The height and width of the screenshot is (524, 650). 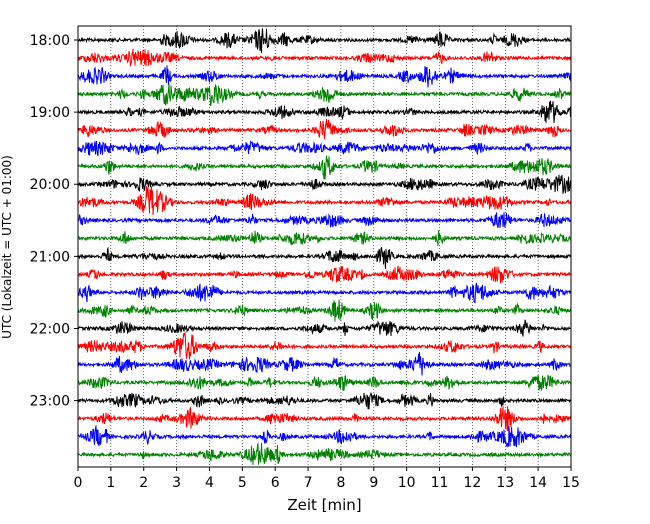 What do you see at coordinates (275, 483) in the screenshot?
I see `x-tick-label: 6` at bounding box center [275, 483].